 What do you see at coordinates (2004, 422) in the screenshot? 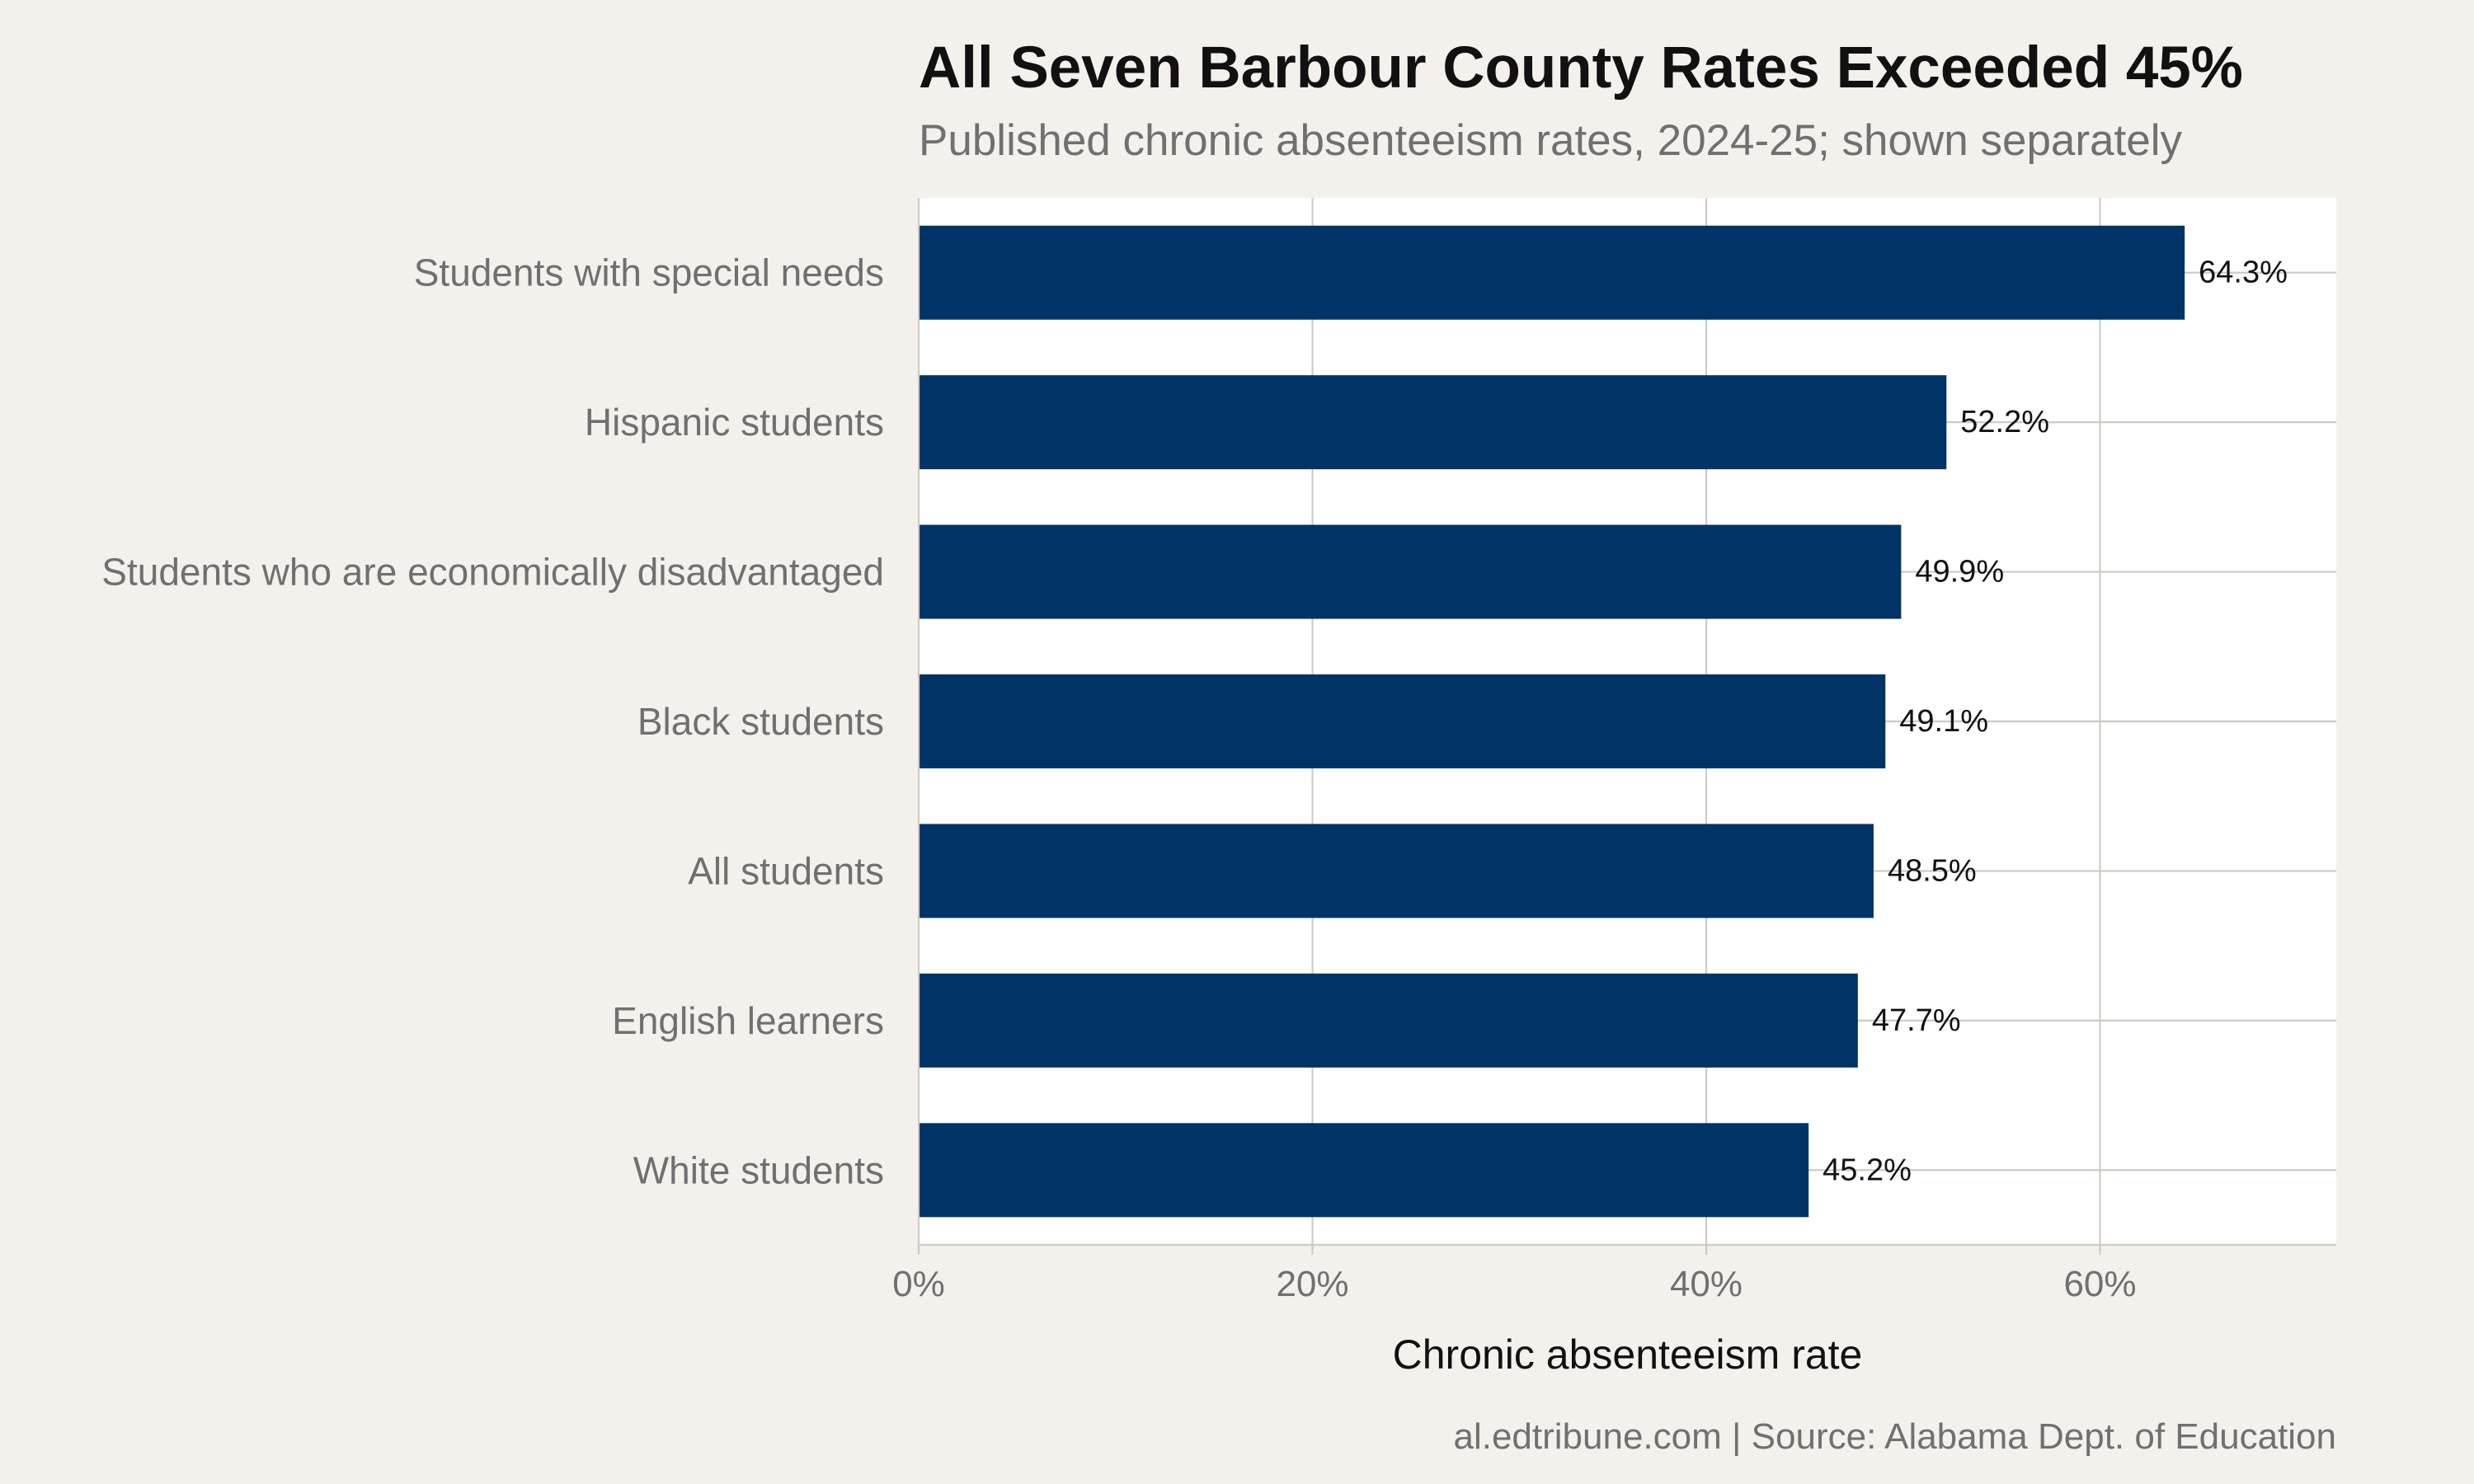
I see `data-label: 52.2%` at bounding box center [2004, 422].